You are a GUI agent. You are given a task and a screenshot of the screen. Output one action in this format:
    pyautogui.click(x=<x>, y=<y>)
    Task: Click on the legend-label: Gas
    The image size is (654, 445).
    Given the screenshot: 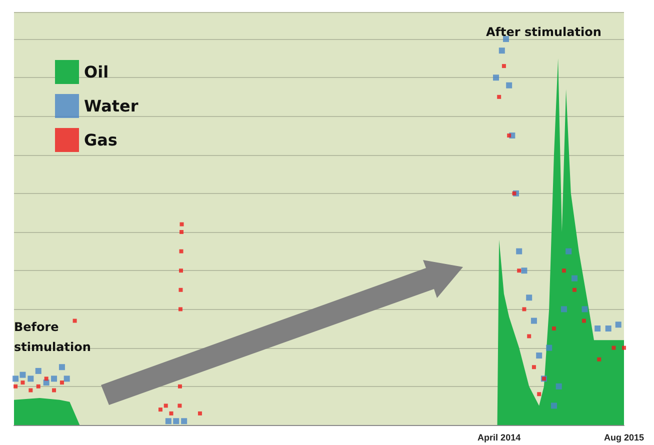 What is the action you would take?
    pyautogui.click(x=101, y=140)
    